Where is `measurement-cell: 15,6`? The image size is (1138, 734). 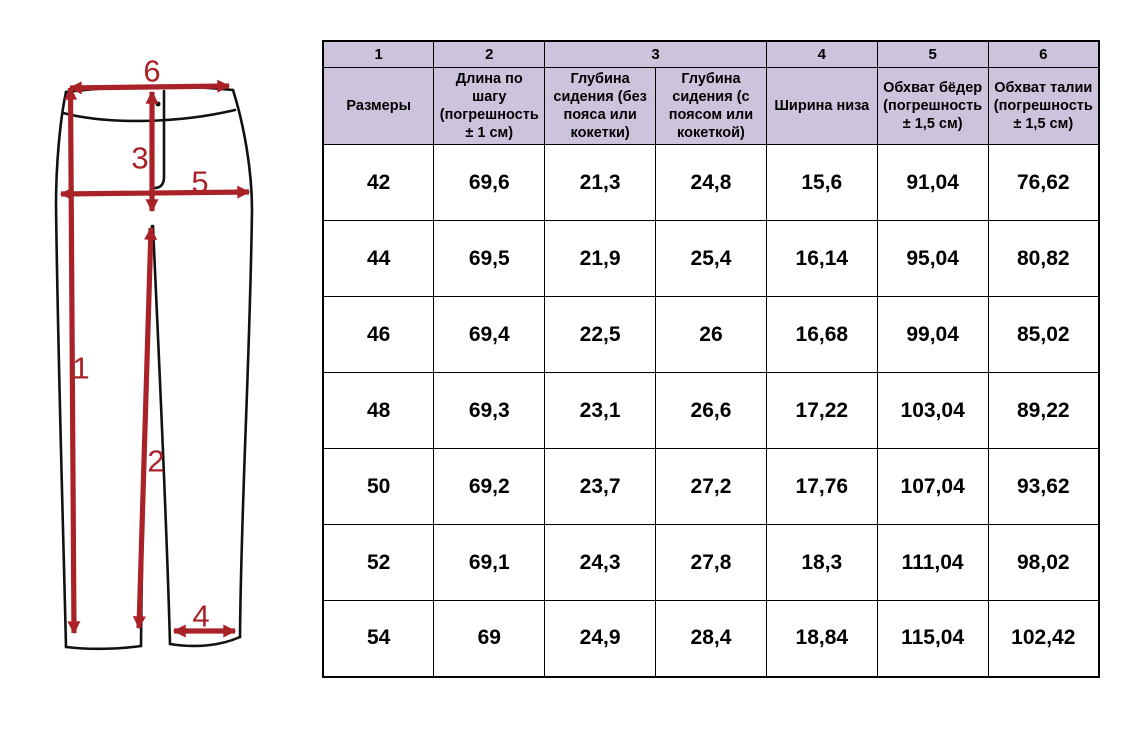 measurement-cell: 15,6 is located at coordinates (821, 182).